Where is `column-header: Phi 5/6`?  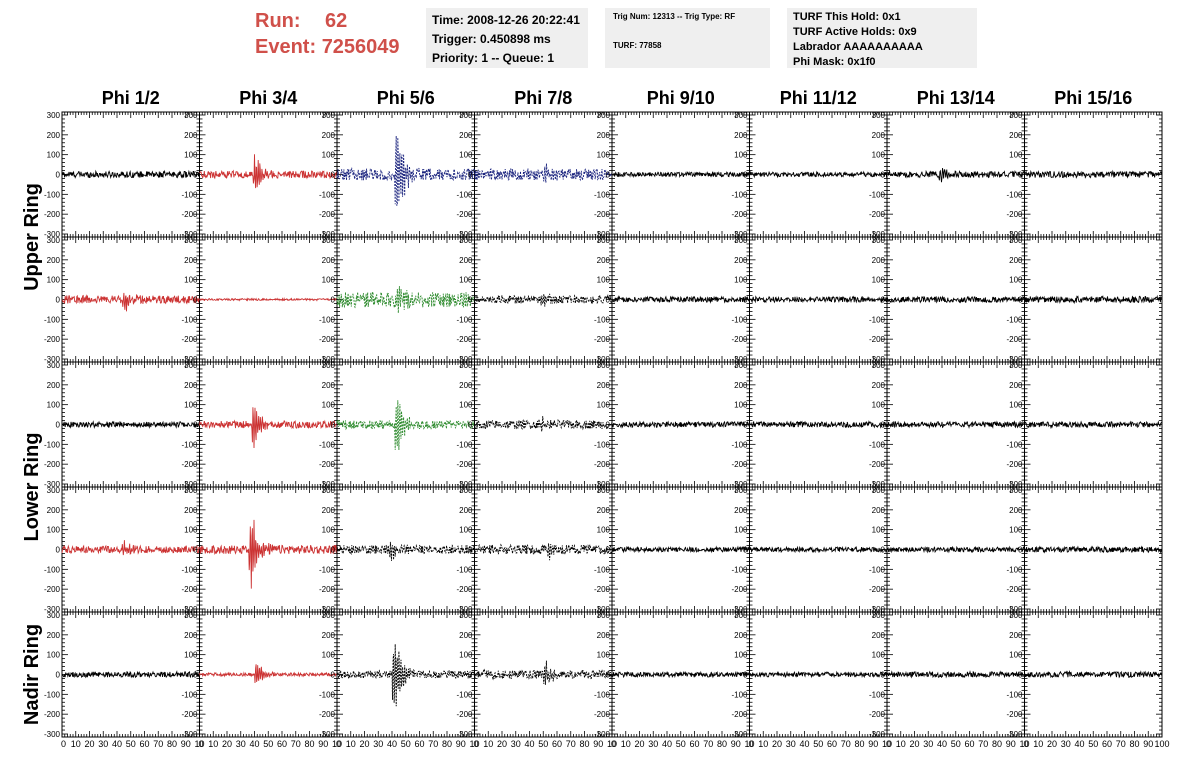 column-header: Phi 5/6 is located at coordinates (406, 98).